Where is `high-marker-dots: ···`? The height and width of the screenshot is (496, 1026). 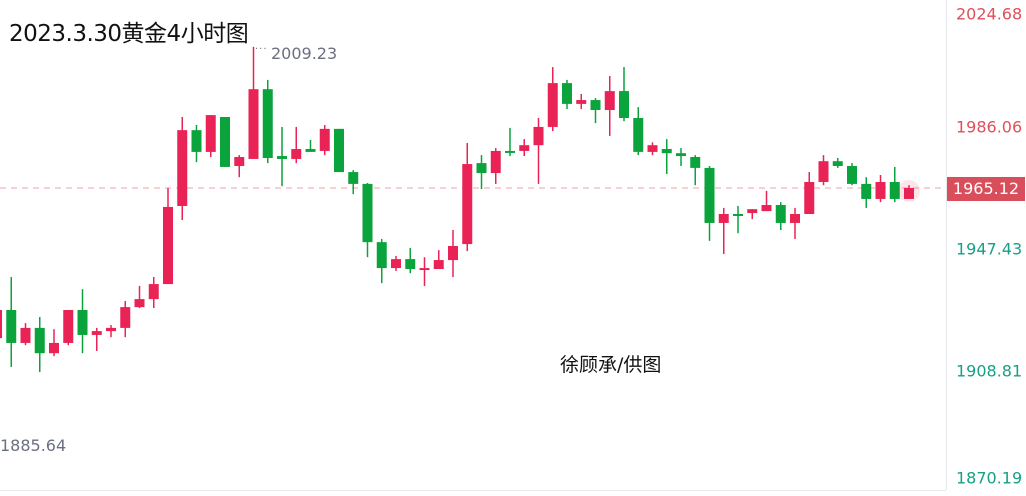 high-marker-dots: ··· is located at coordinates (261, 49).